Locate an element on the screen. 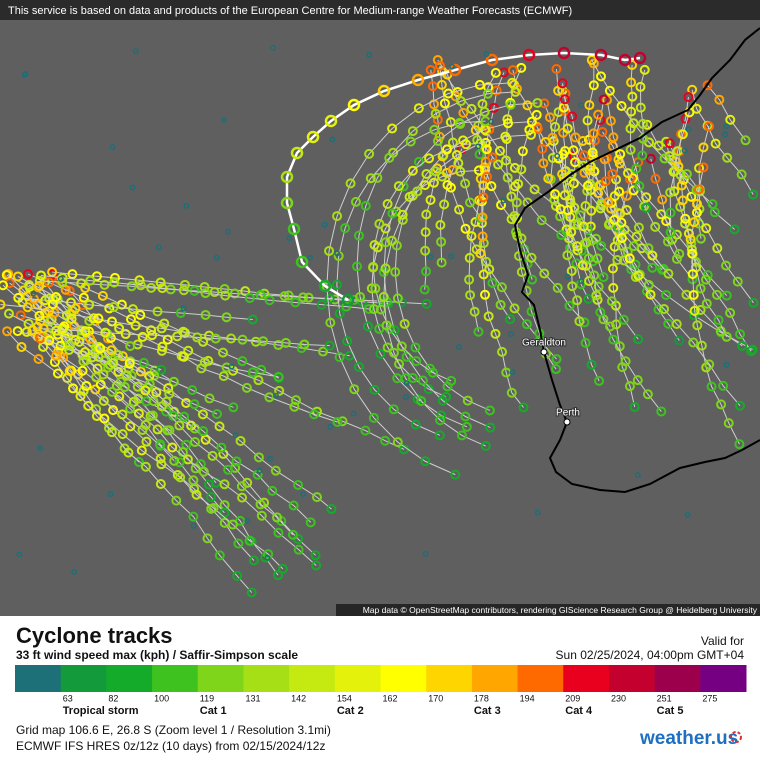  scale-label: 275 is located at coordinates (709, 698).